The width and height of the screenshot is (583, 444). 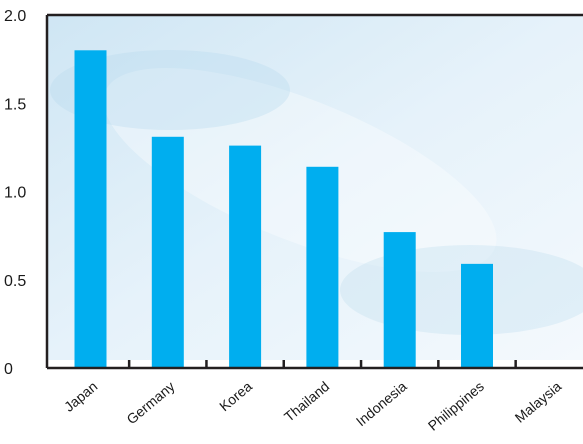 I want to click on bar-philippines, so click(x=477, y=315).